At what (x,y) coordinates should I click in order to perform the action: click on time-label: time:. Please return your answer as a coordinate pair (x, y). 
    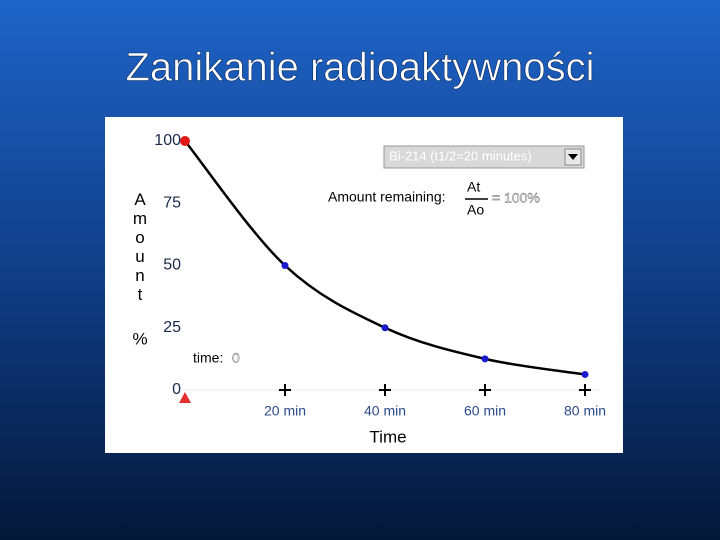
    Looking at the image, I should click on (208, 358).